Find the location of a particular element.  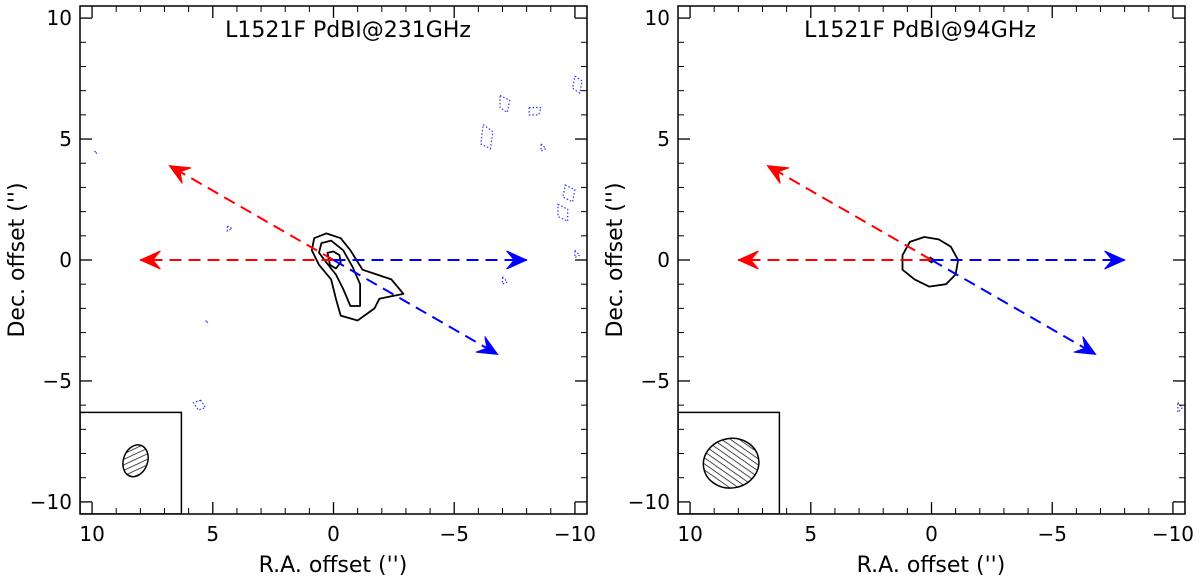

panel-231ghz-ylabel: Dec. offset ('') is located at coordinates (17, 259).